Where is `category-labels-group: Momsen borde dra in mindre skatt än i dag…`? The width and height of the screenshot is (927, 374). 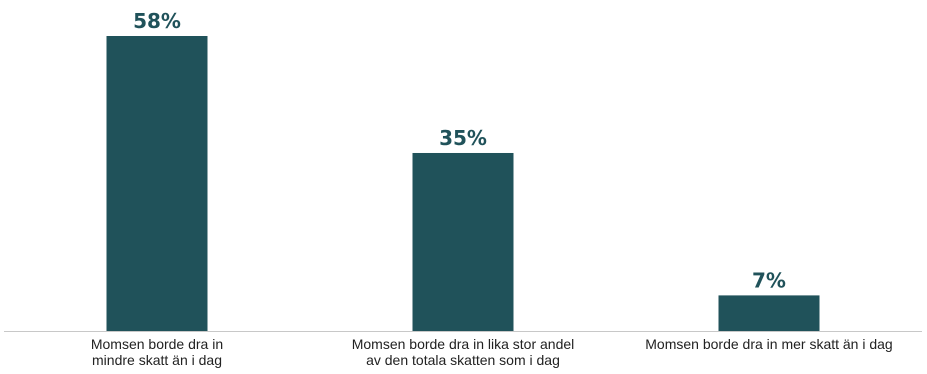
category-labels-group: Momsen borde dra in mindre skatt än i dag… is located at coordinates (492, 352).